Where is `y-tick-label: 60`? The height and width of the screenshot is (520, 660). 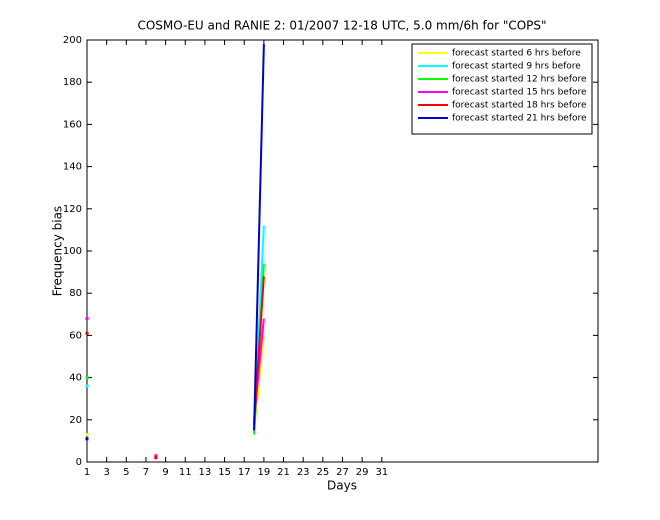 y-tick-label: 60 is located at coordinates (75, 335).